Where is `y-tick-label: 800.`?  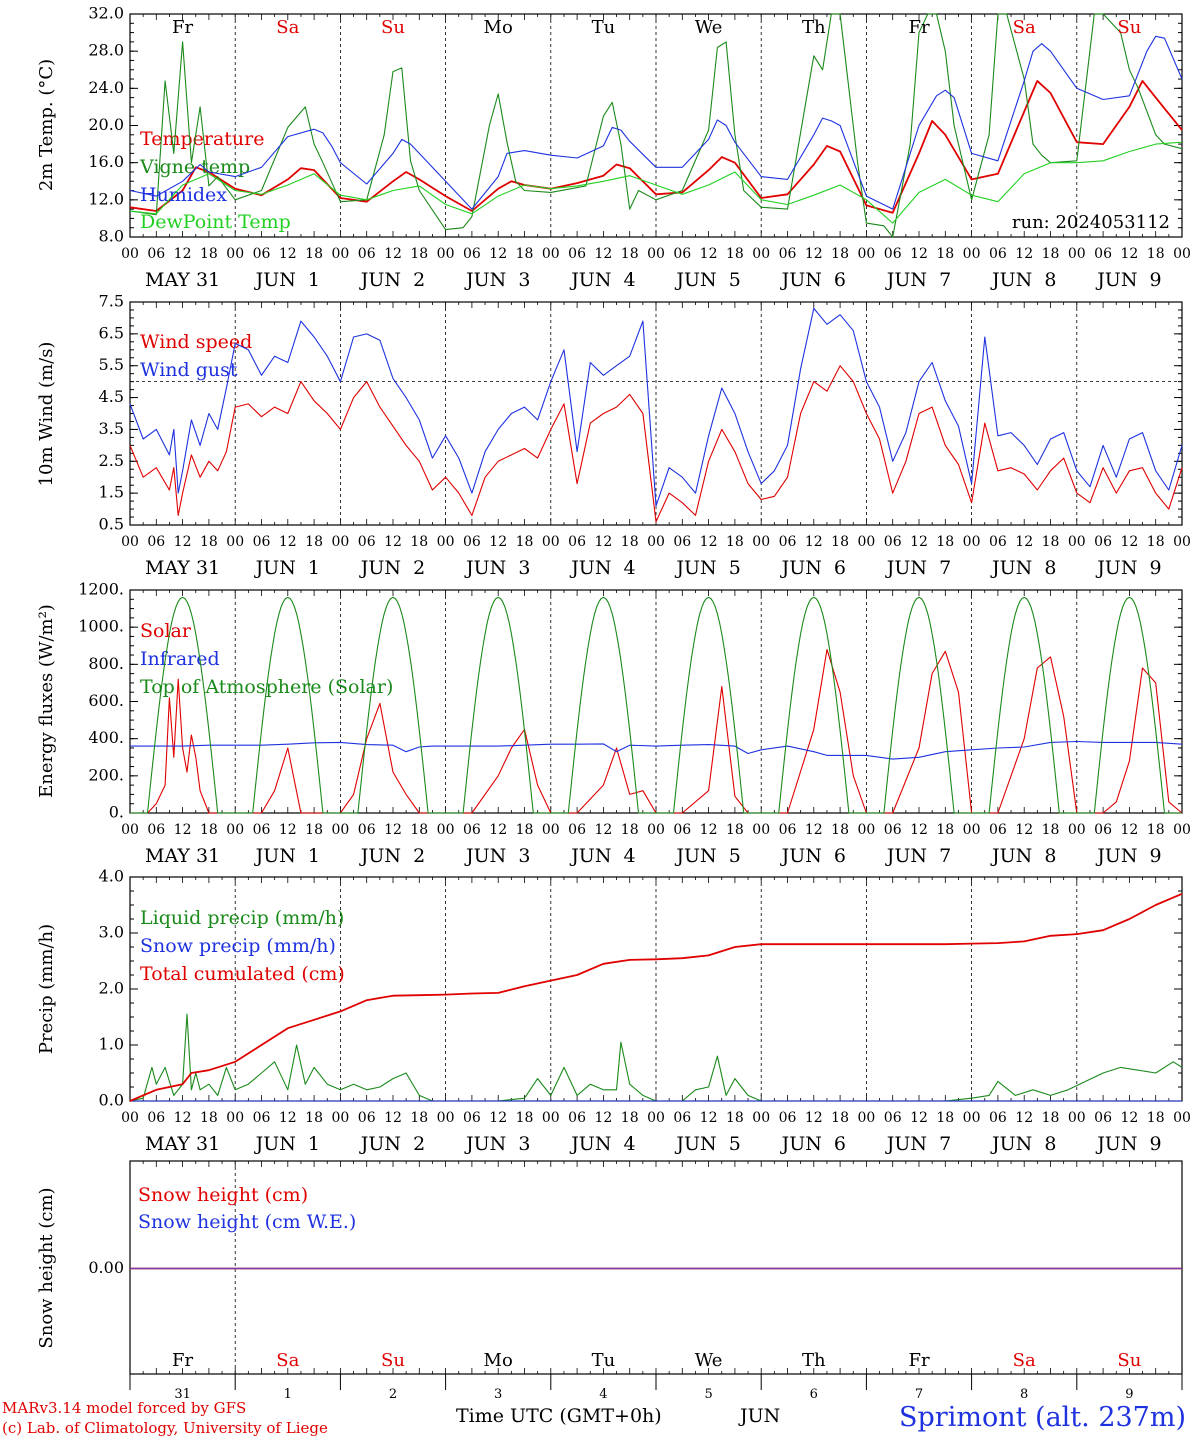 y-tick-label: 800. is located at coordinates (106, 663).